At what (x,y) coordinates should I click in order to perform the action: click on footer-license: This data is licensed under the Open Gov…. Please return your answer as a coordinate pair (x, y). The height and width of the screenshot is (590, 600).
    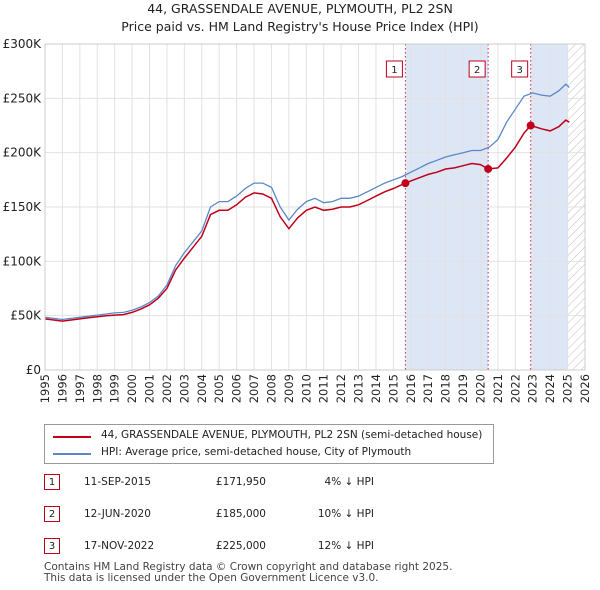
    Looking at the image, I should click on (211, 578).